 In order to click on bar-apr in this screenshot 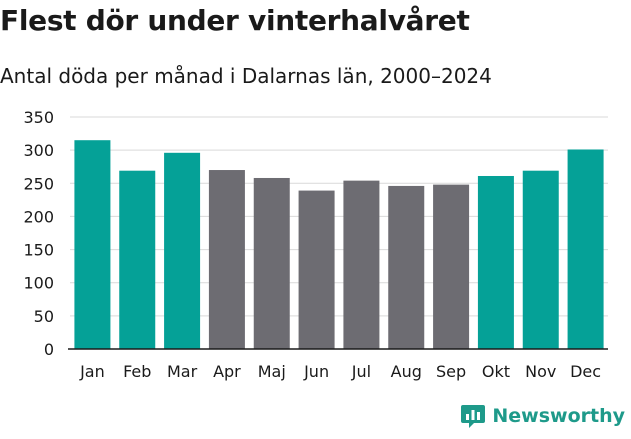, I will do `click(226, 259)`.